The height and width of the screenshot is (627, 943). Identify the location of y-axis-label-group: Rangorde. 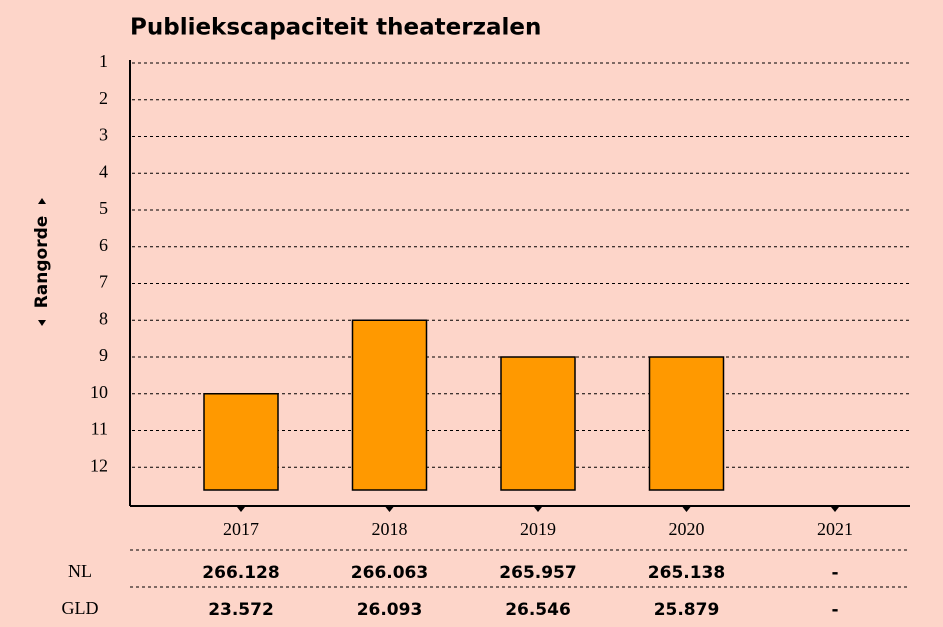
(42, 262).